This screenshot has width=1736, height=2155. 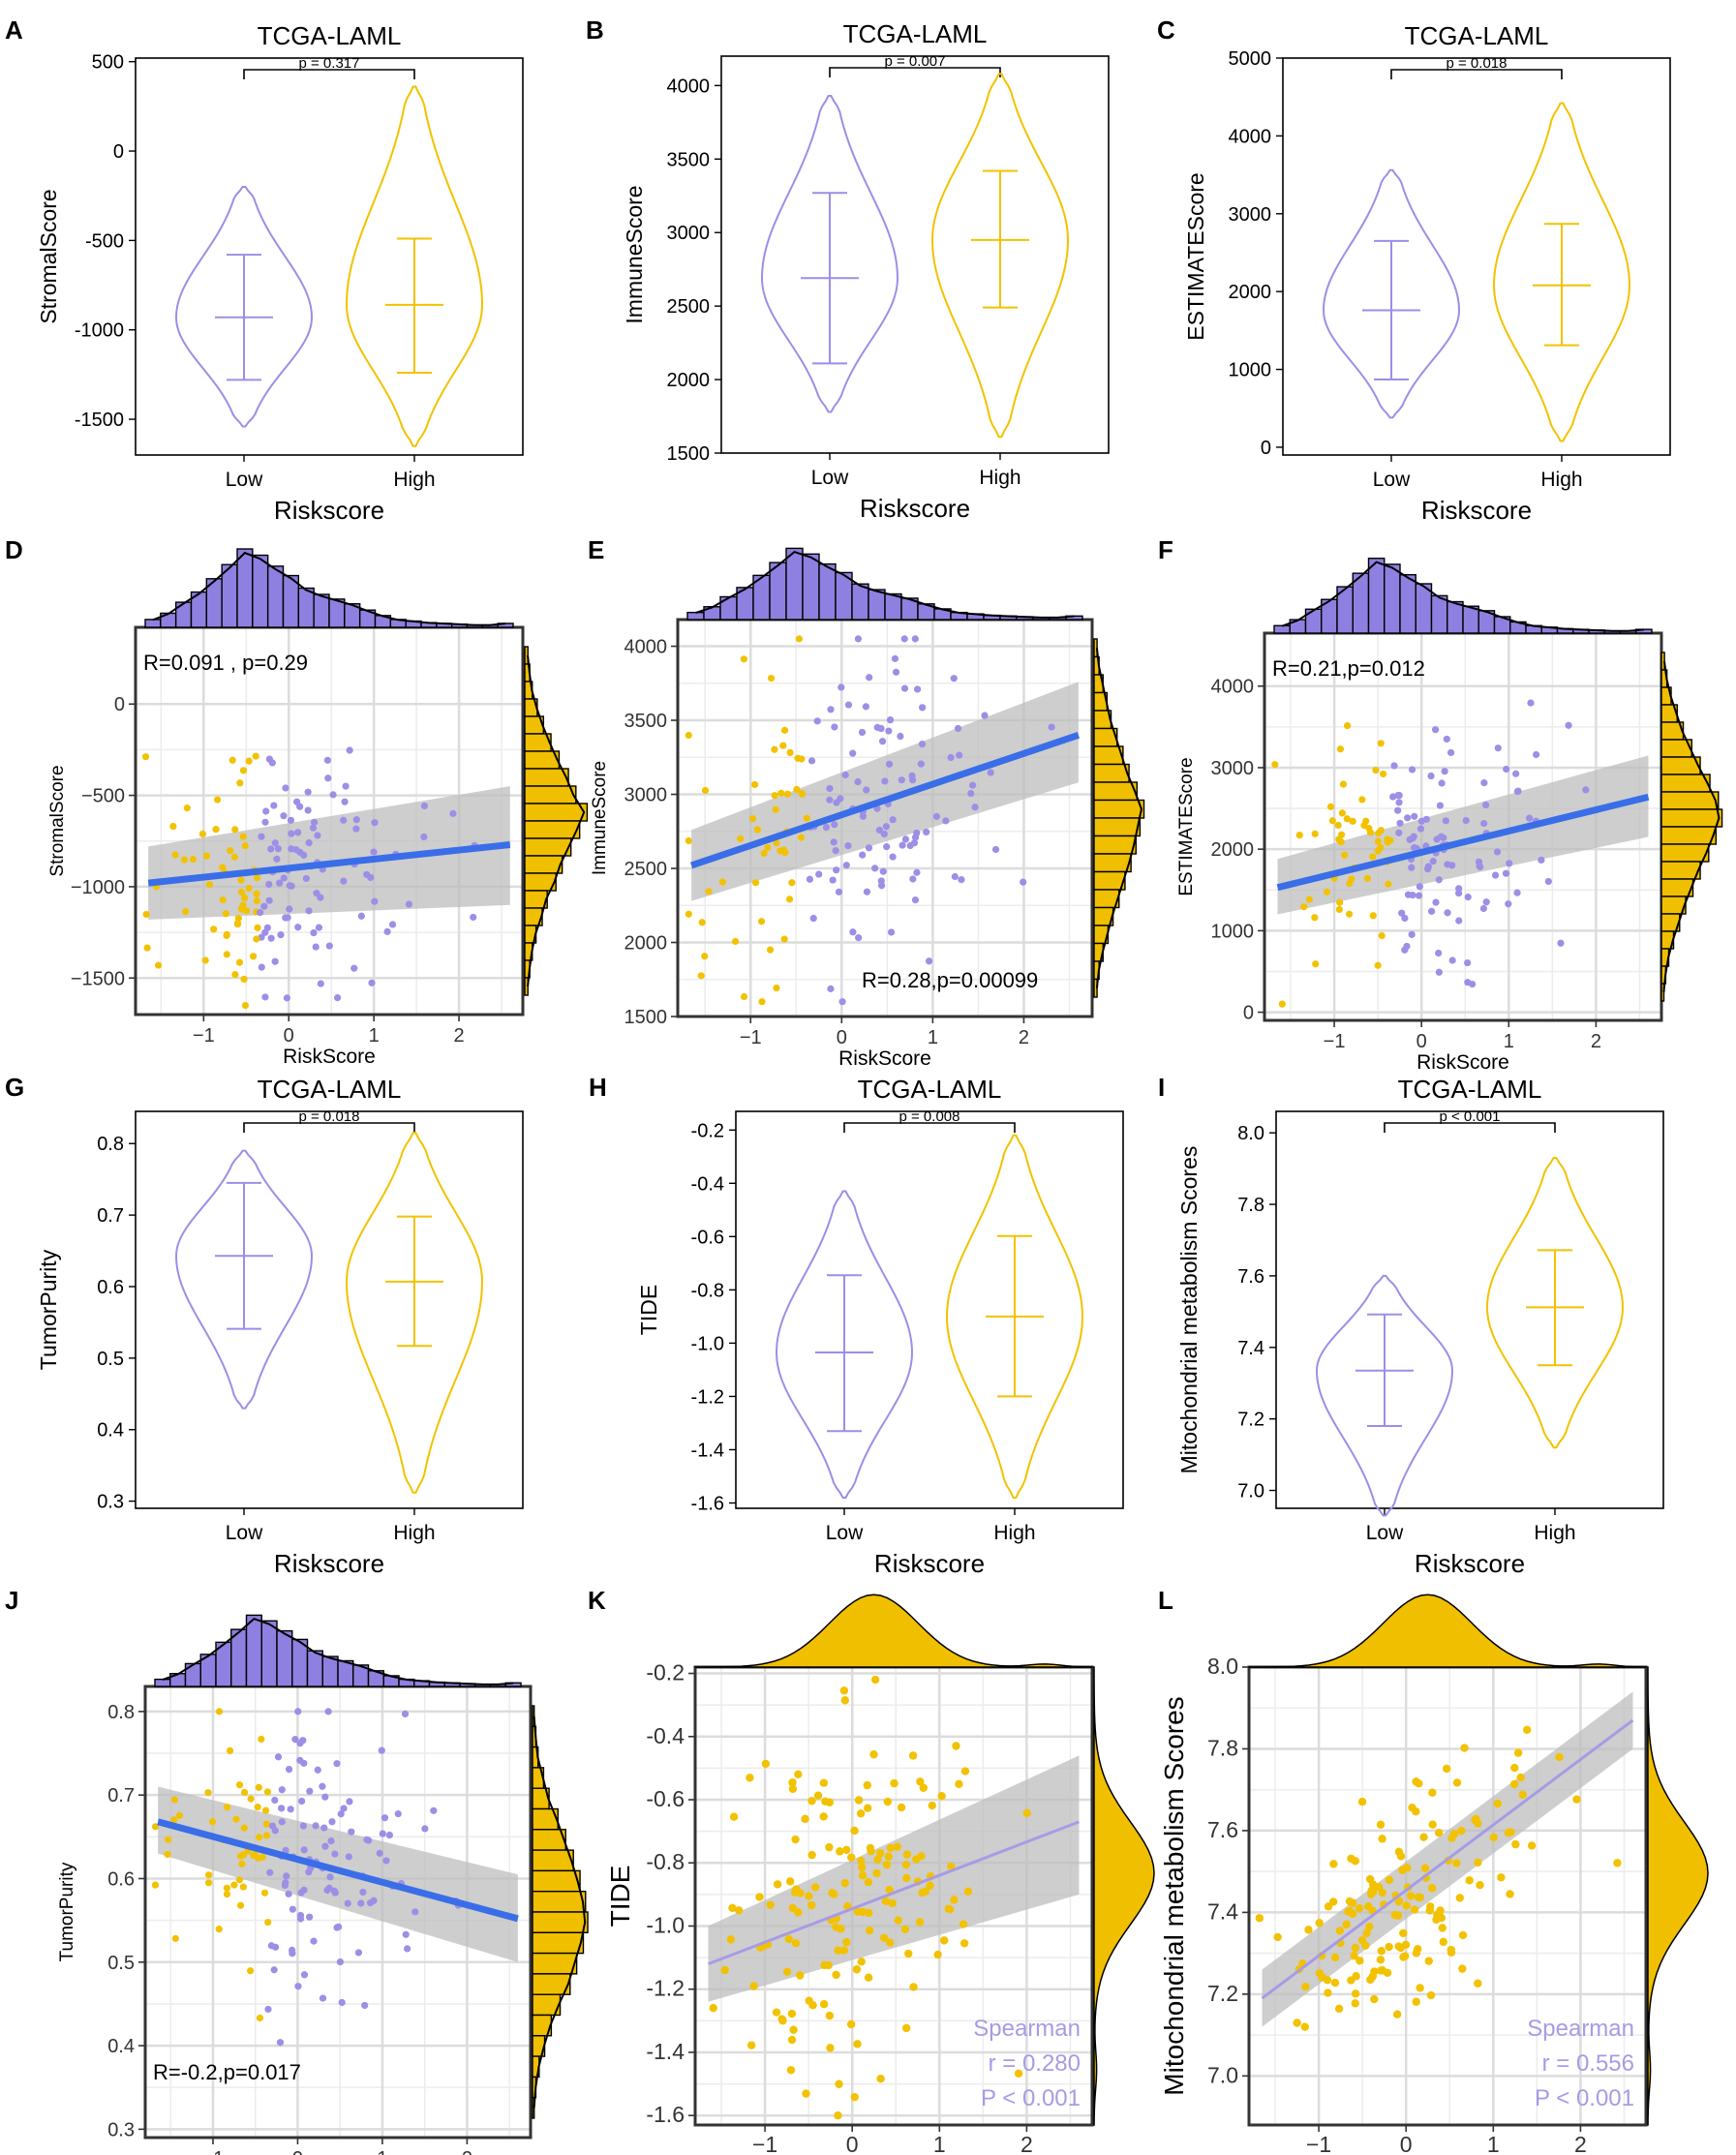 What do you see at coordinates (1195, 256) in the screenshot?
I see `y-axis-label: ESTIMATEScore` at bounding box center [1195, 256].